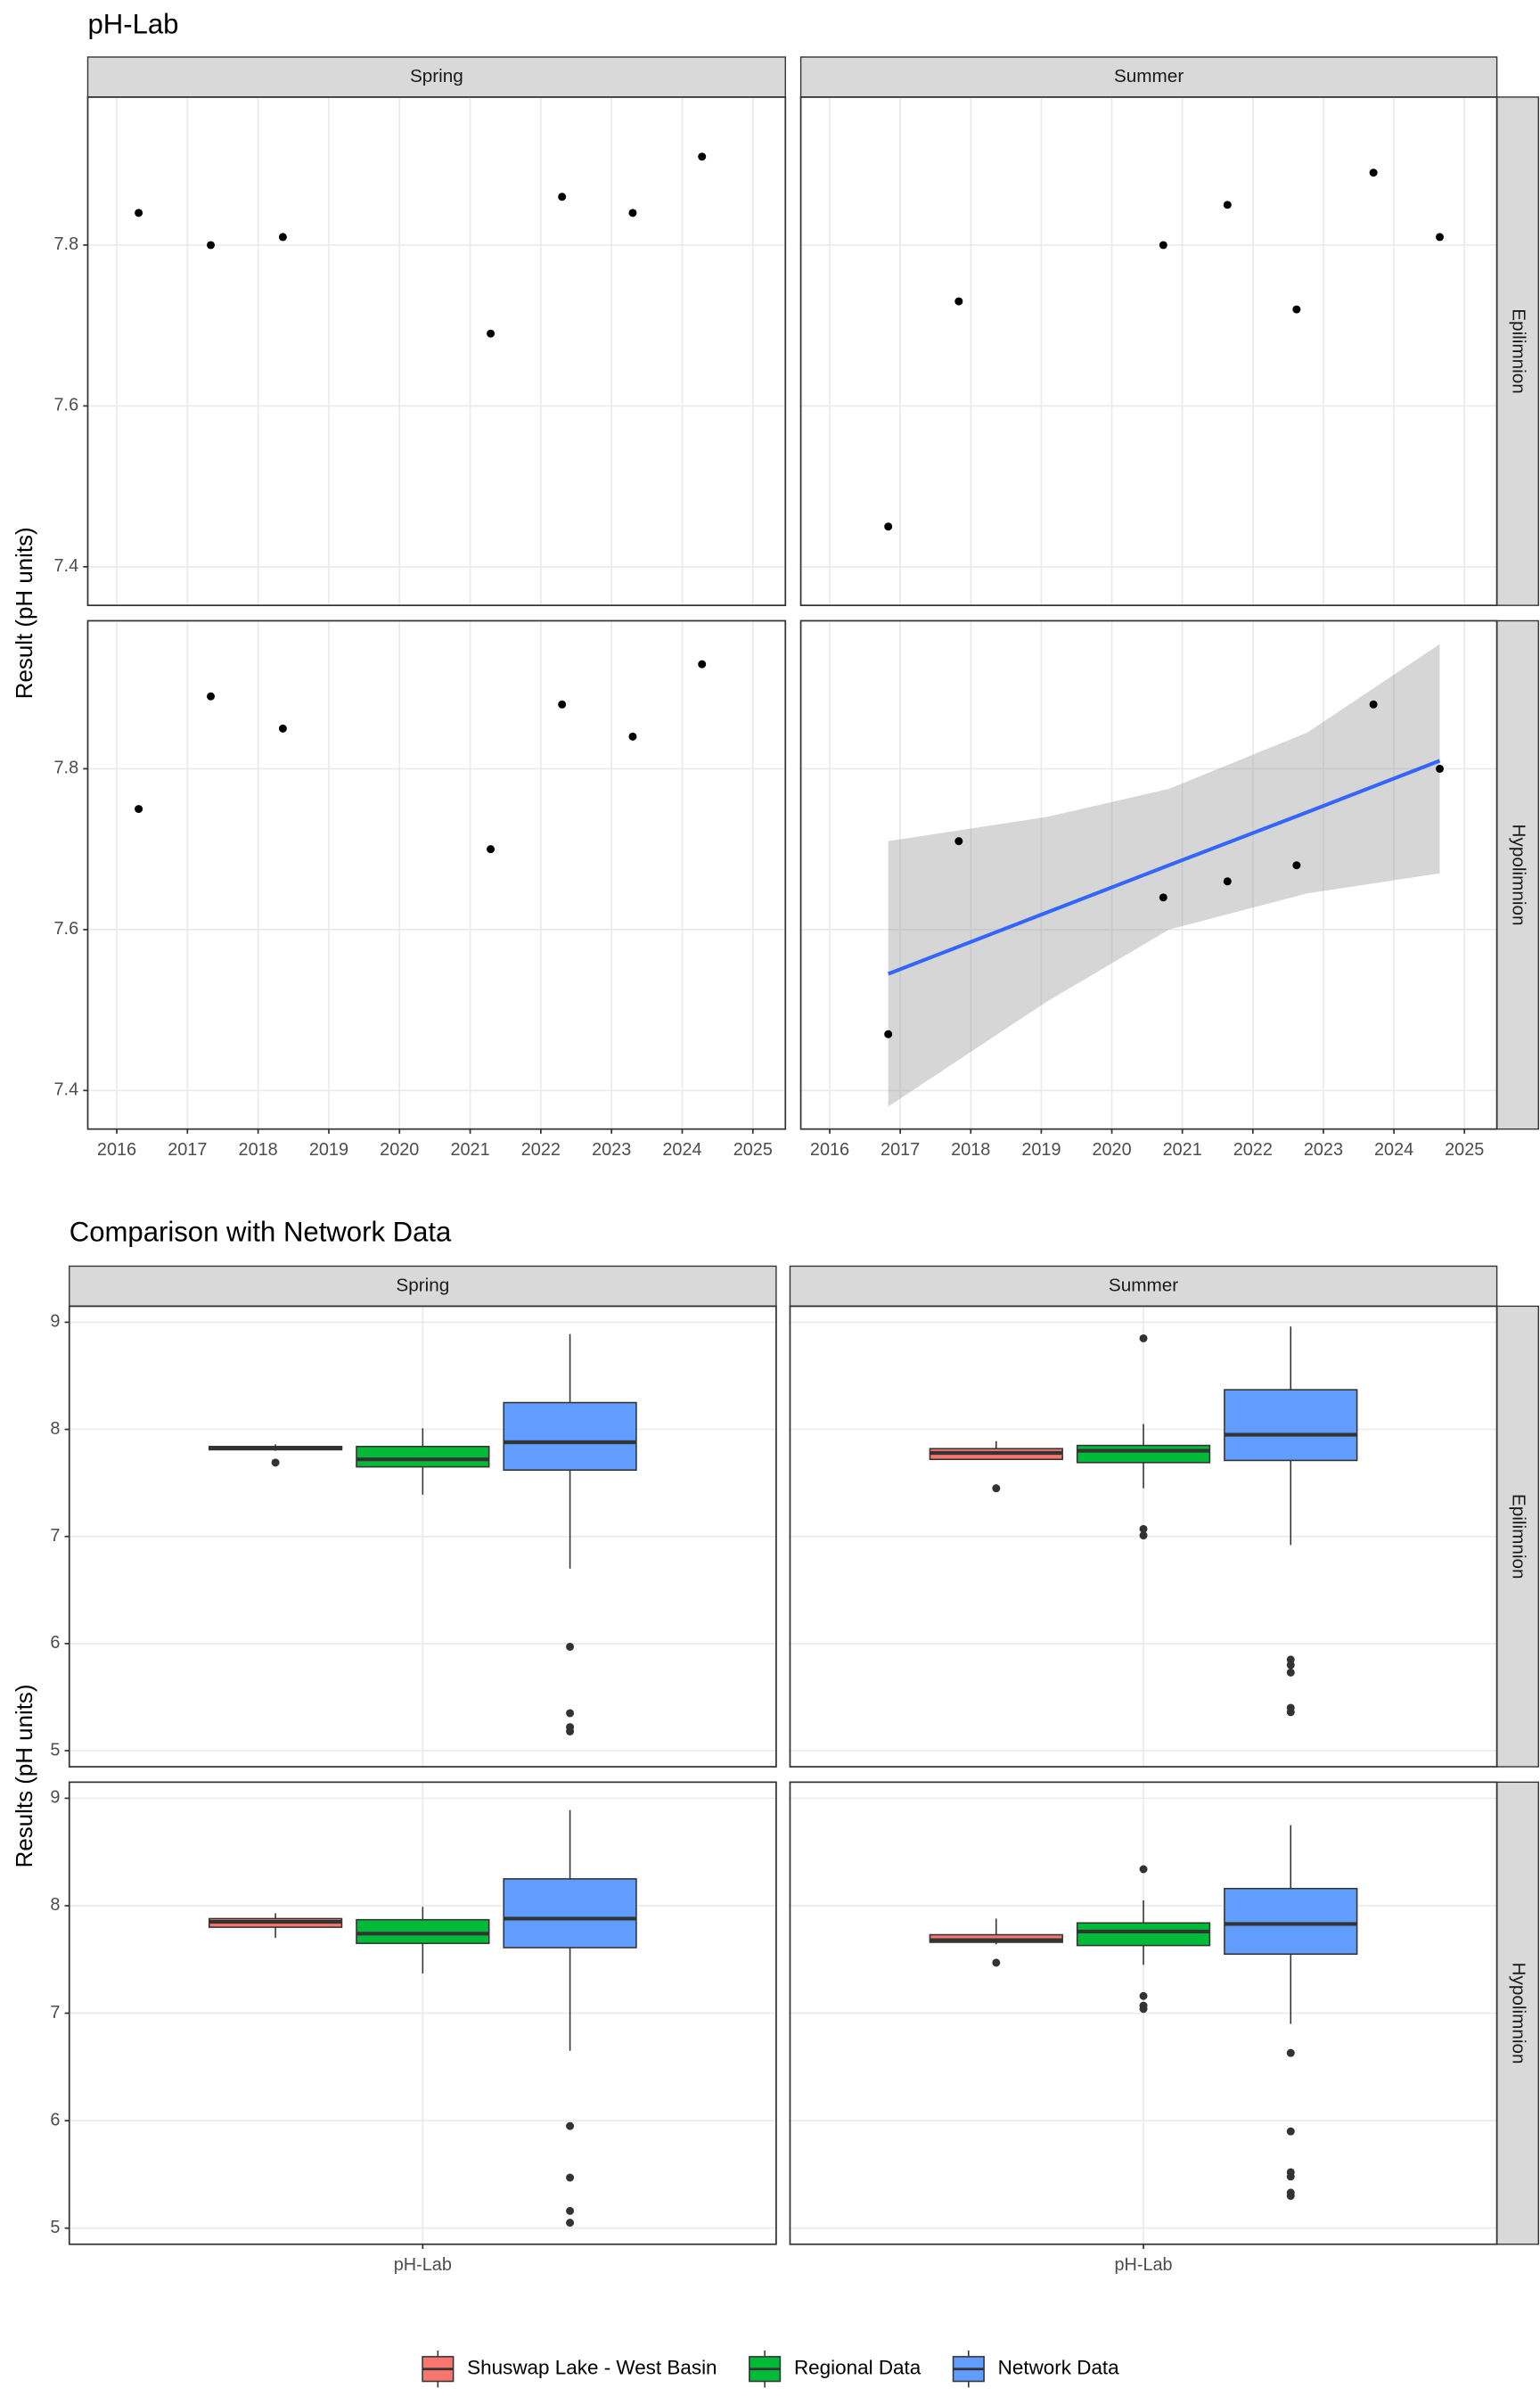 Image resolution: width=1540 pixels, height=2396 pixels. Describe the element at coordinates (1059, 2368) in the screenshot. I see `legend-label: Network Data` at that location.